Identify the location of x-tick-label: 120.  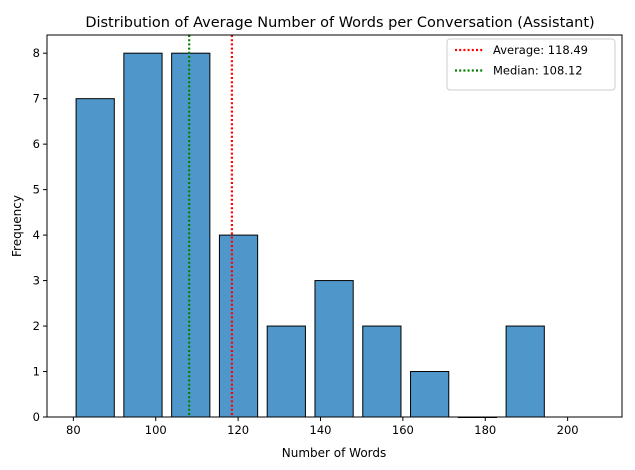
(238, 430).